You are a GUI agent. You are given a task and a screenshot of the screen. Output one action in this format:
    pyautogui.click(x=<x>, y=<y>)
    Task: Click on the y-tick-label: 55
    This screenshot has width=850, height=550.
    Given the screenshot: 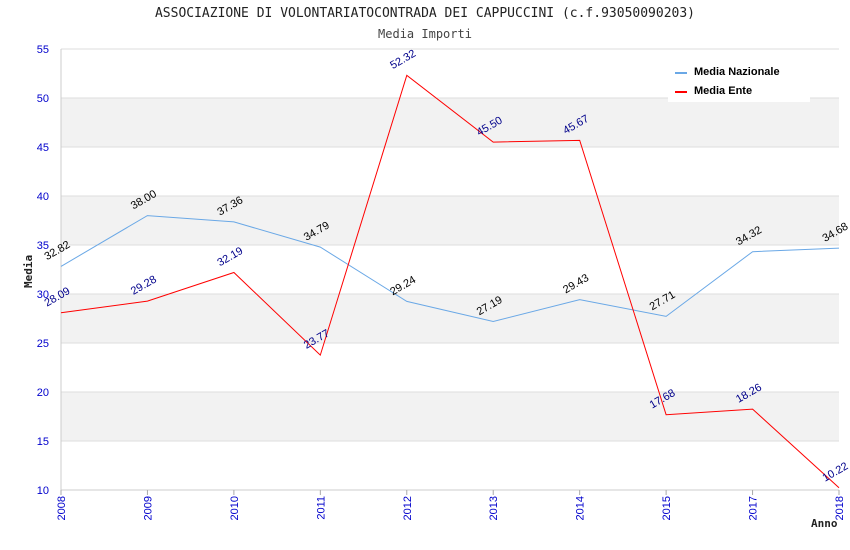 What is the action you would take?
    pyautogui.click(x=43, y=50)
    